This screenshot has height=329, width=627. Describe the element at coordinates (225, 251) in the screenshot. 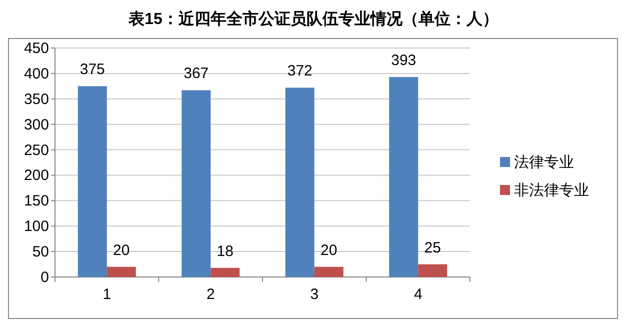

I see `data-label: 18` at that location.